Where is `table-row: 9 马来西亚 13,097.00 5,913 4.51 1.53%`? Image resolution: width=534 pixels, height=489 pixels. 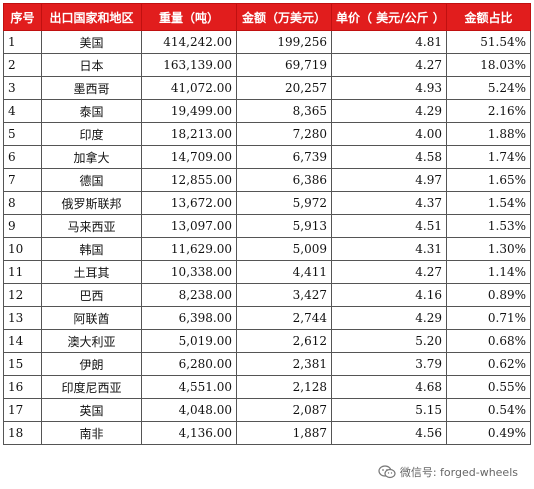 table-row: 9 马来西亚 13,097.00 5,913 4.51 1.53% is located at coordinates (267, 226).